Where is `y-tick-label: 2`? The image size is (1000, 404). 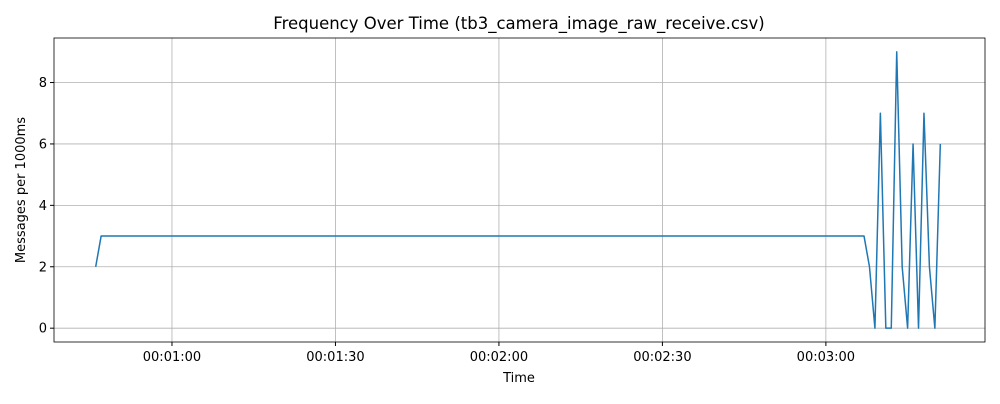
y-tick-label: 2 is located at coordinates (43, 267).